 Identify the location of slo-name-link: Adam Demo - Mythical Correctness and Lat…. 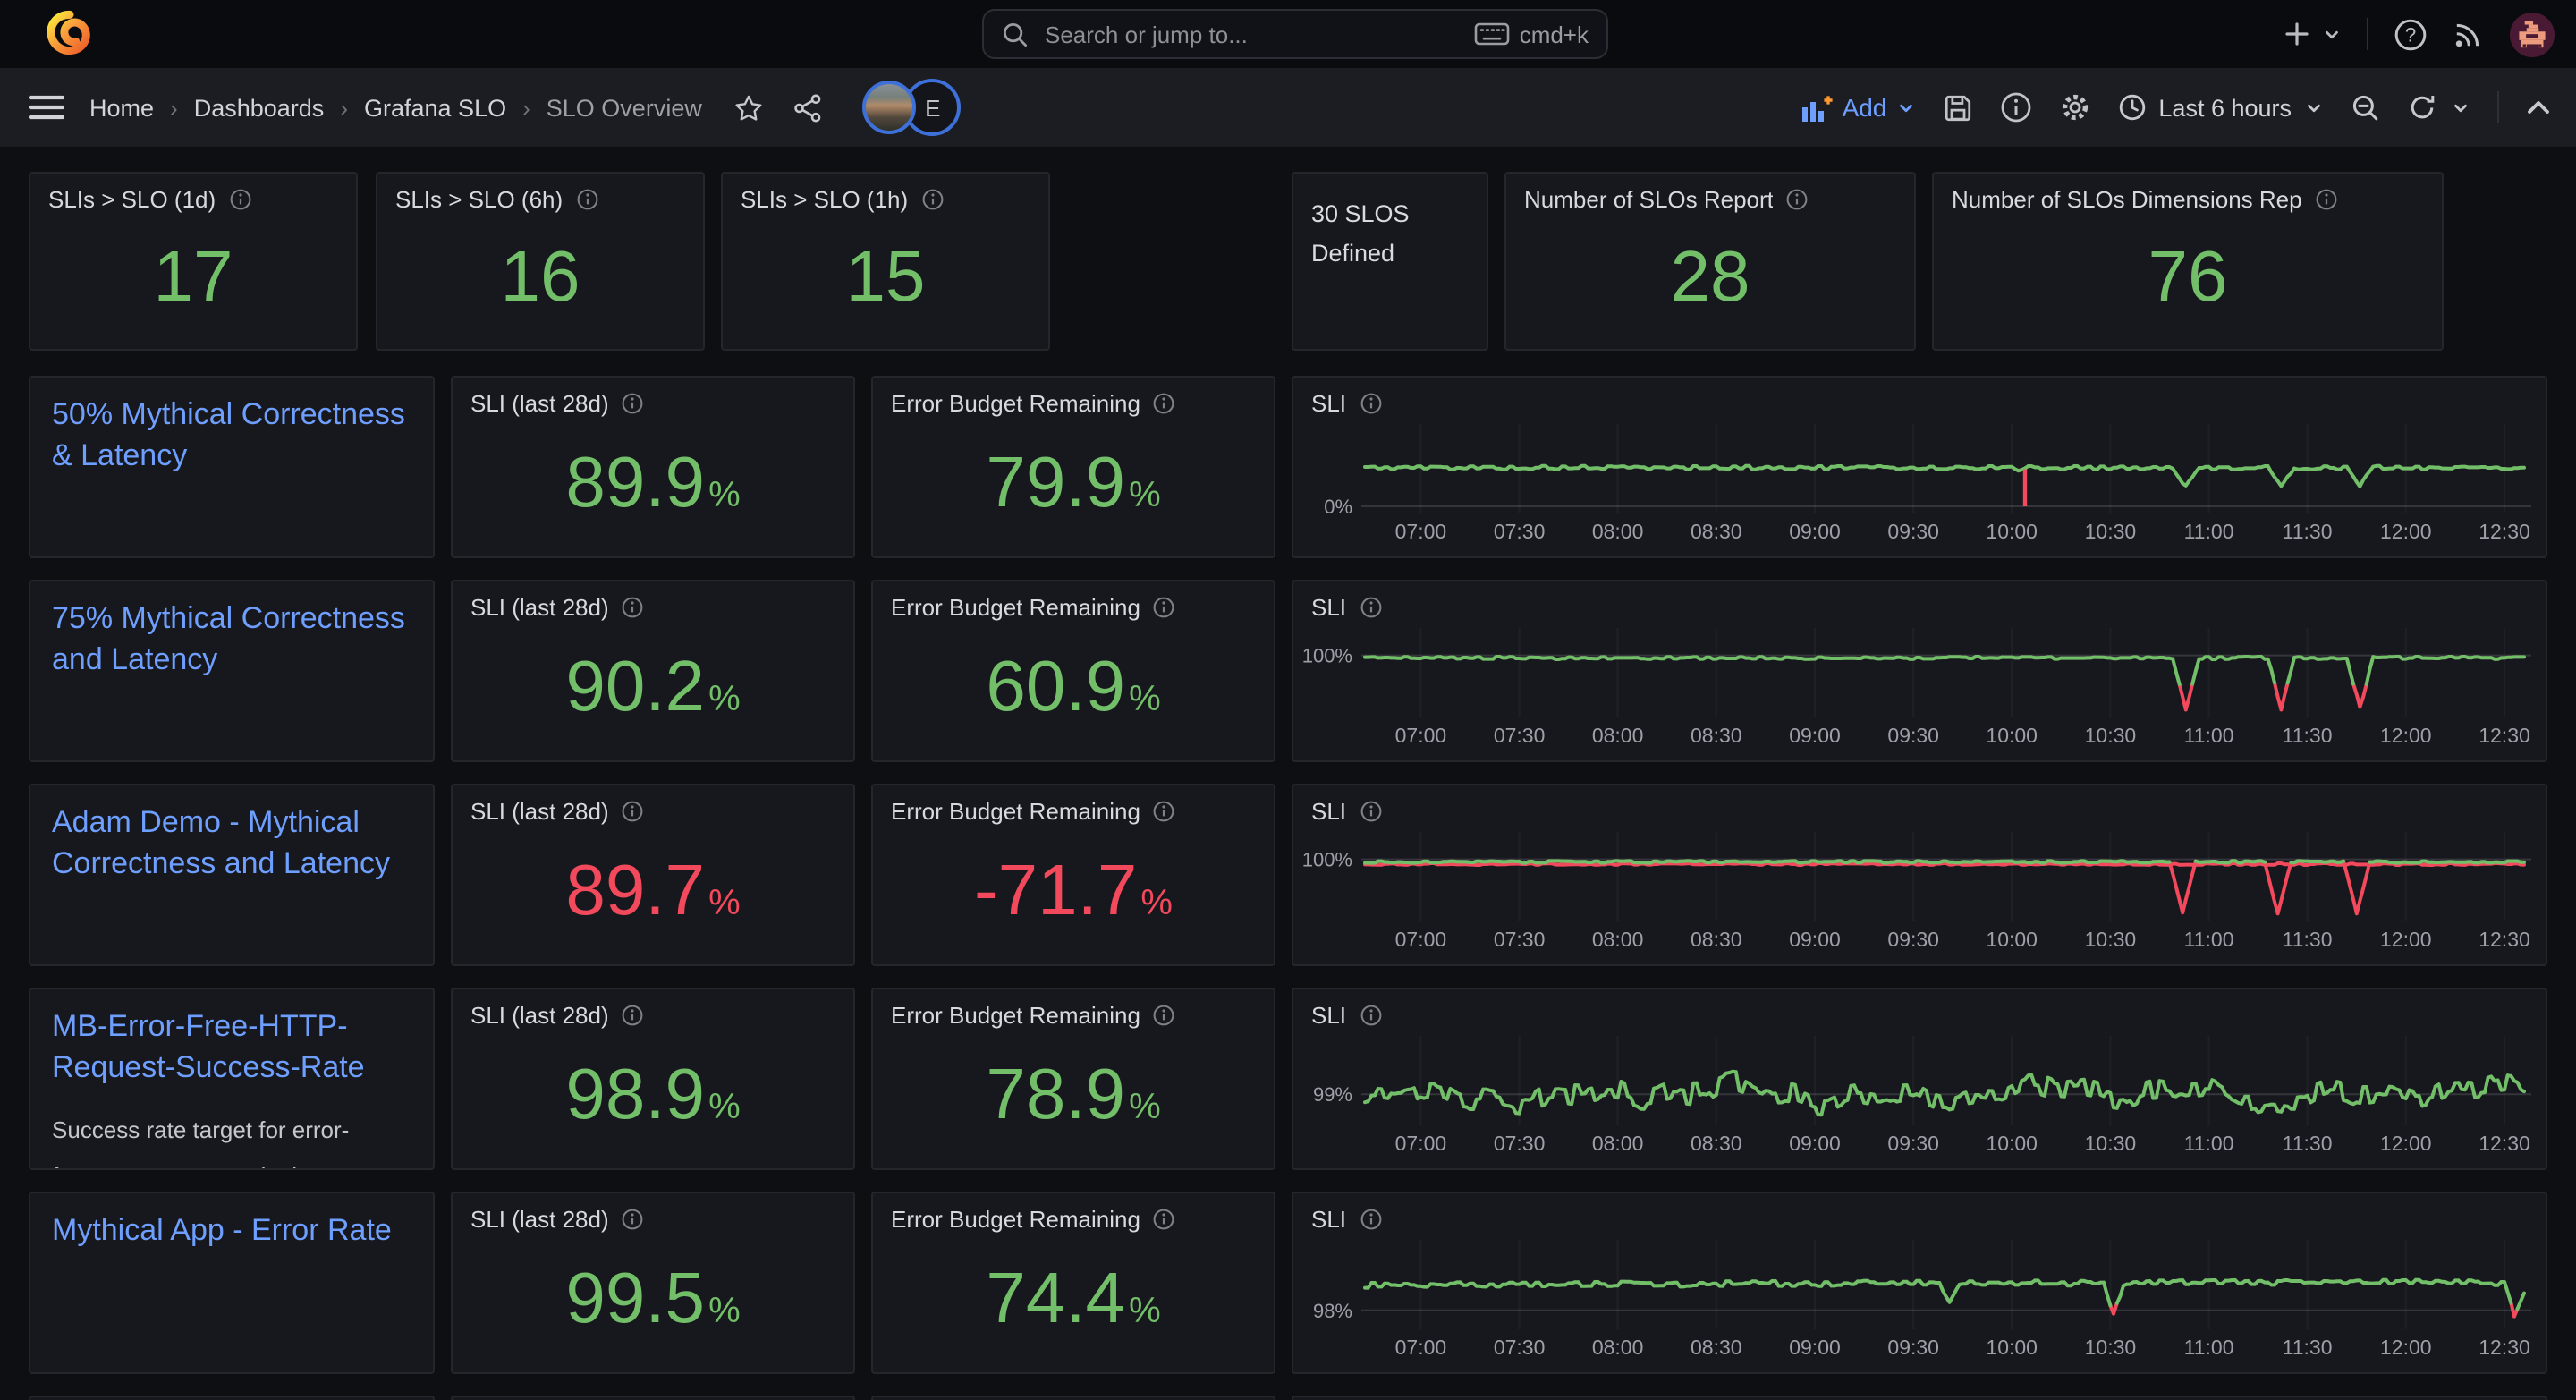
(221, 843).